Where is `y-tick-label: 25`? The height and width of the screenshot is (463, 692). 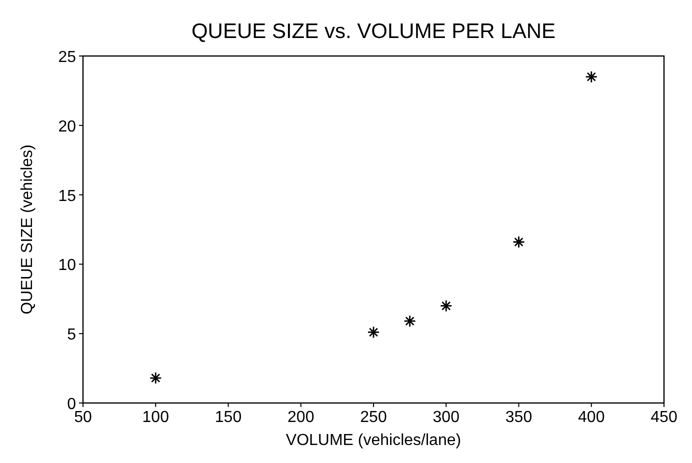 y-tick-label: 25 is located at coordinates (67, 57).